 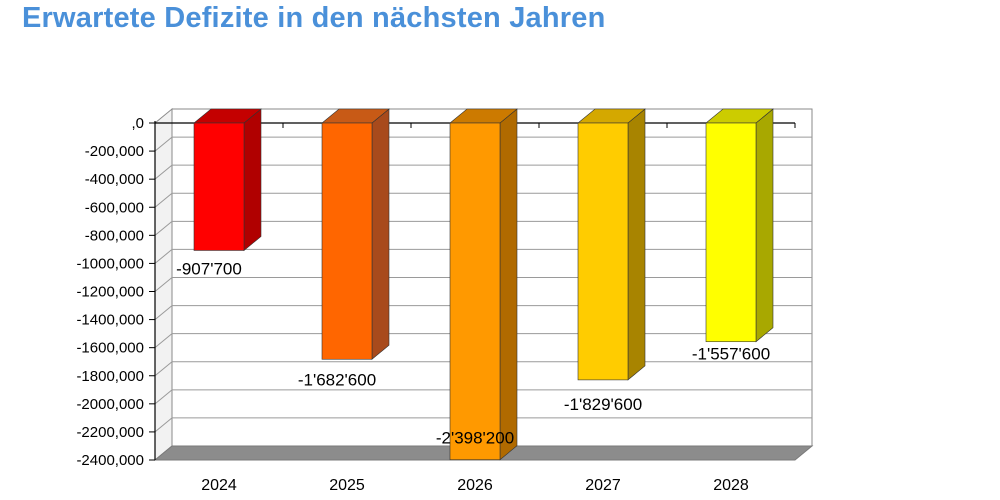 I want to click on bar-2024, so click(x=227, y=180).